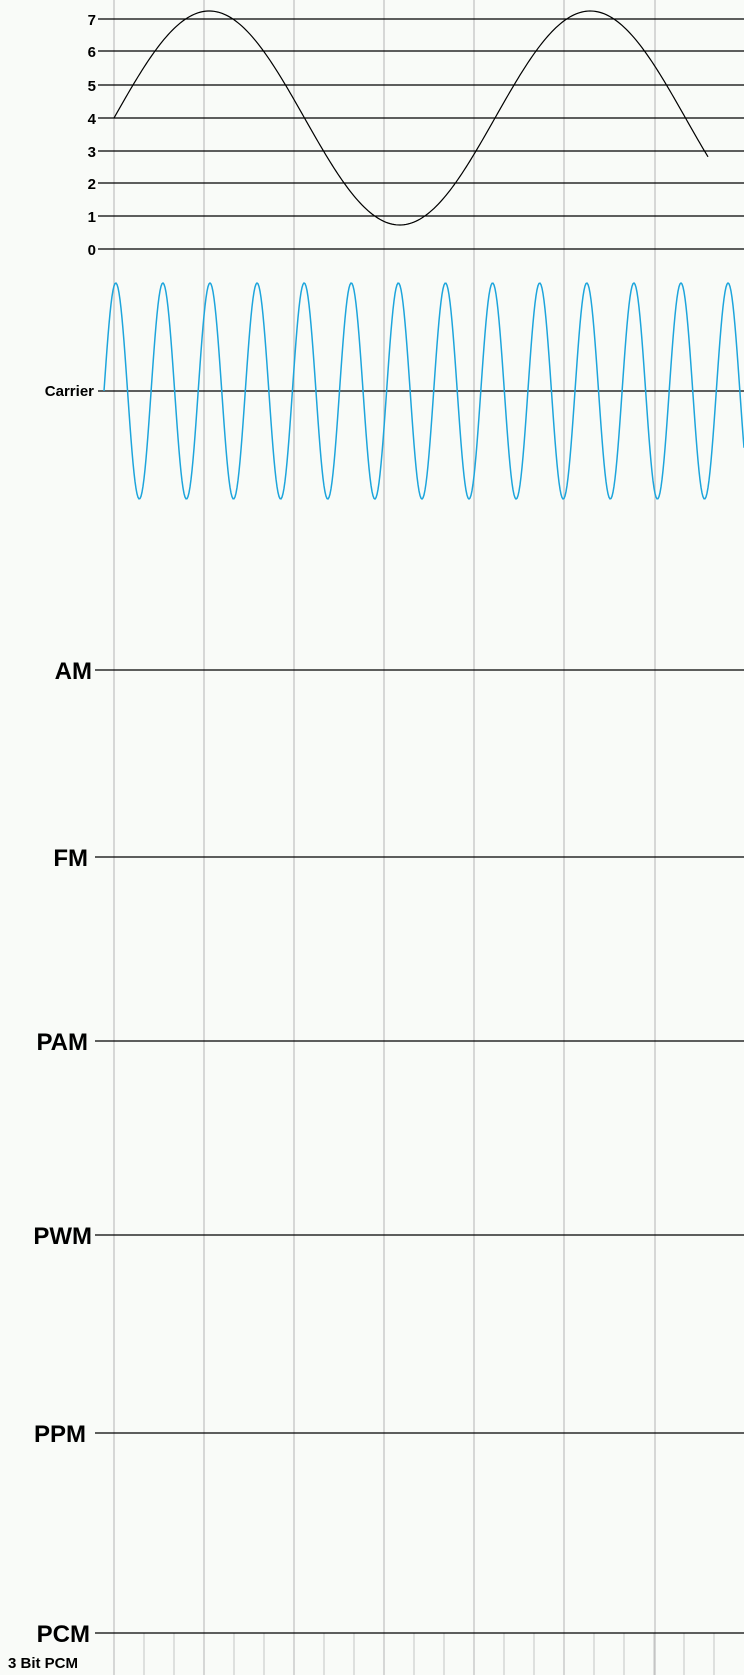  I want to click on level-label-4: 4, so click(92, 119).